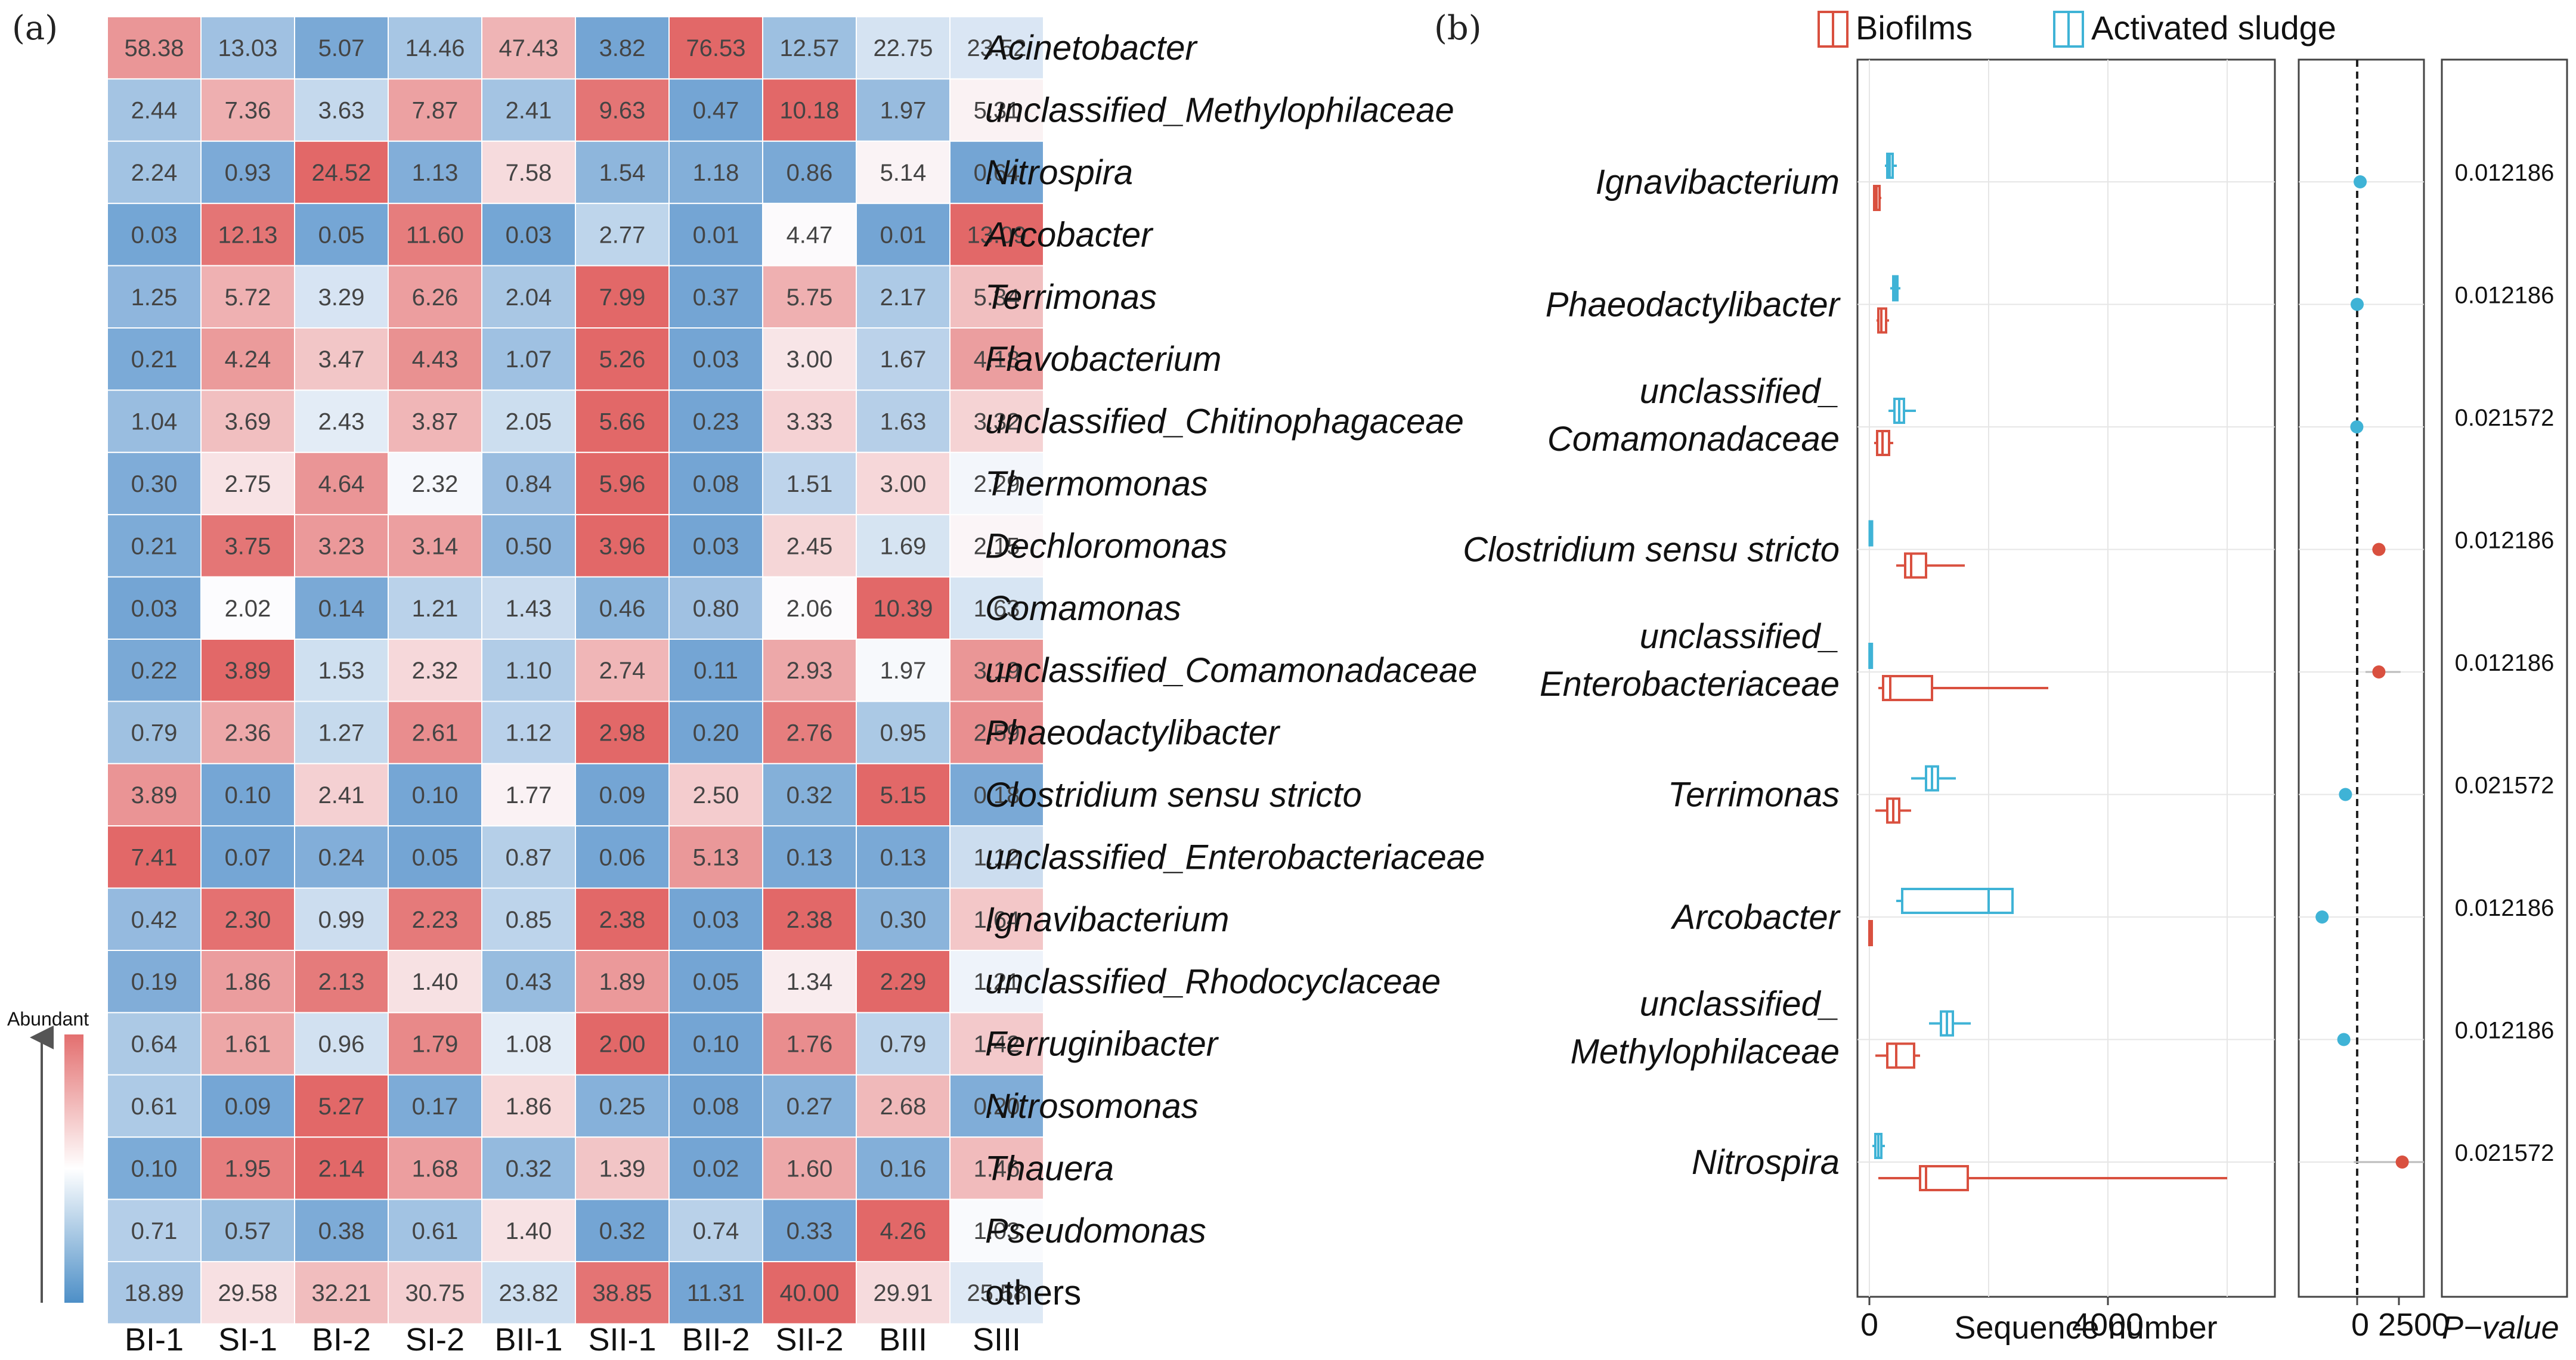  I want to click on heatmap-row-label: Flavobacterium, so click(1103, 359).